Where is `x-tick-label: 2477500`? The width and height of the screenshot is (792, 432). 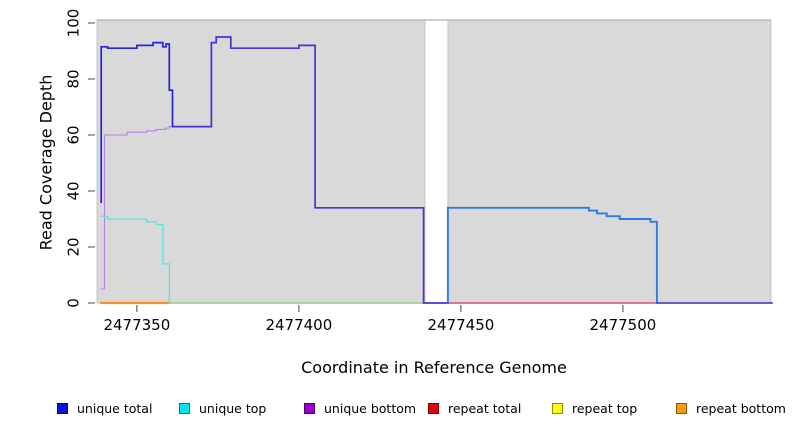
x-tick-label: 2477500 is located at coordinates (623, 325).